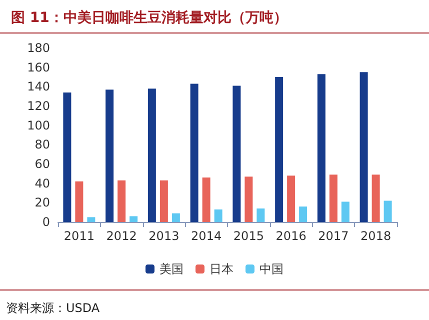 This screenshot has width=429, height=320. I want to click on y-tick-label: 20, so click(42, 203).